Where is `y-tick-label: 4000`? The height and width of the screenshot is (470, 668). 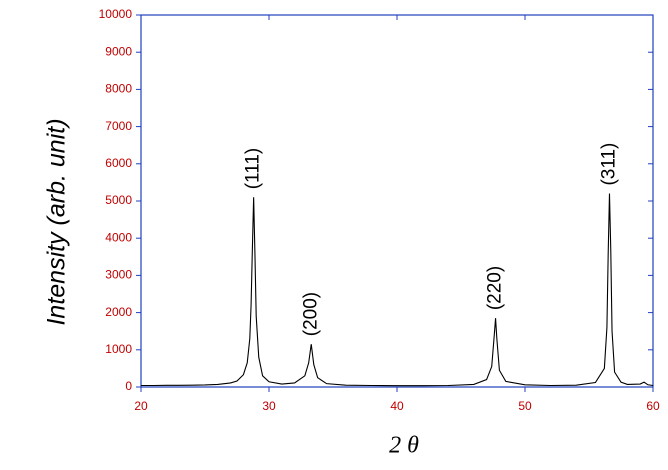
y-tick-label: 4000 is located at coordinates (118, 237).